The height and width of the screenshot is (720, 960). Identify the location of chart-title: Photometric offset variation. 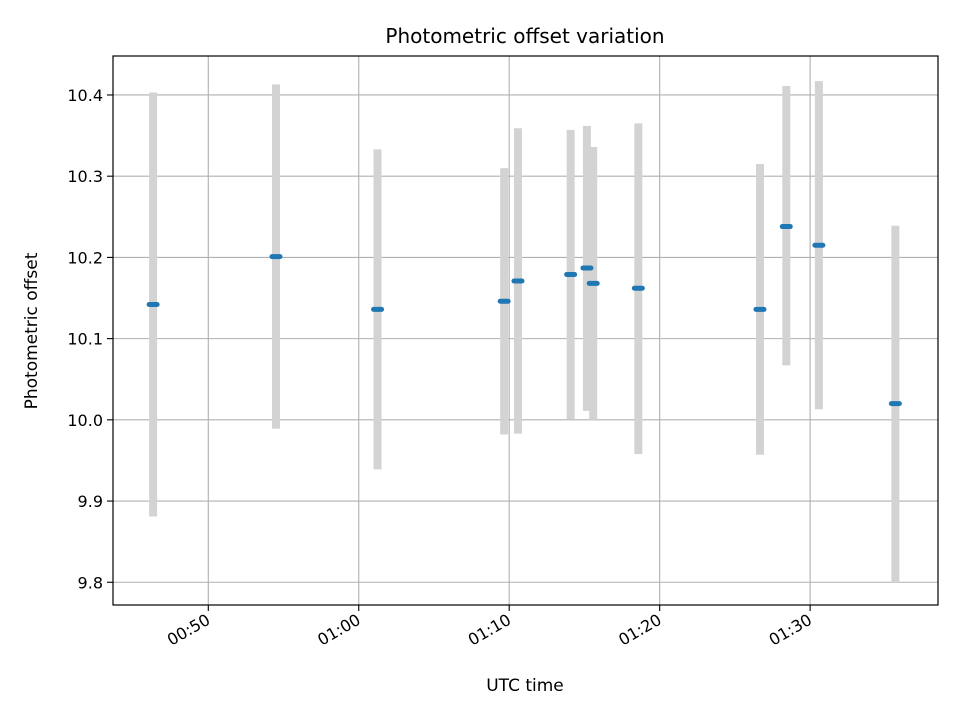
(524, 36).